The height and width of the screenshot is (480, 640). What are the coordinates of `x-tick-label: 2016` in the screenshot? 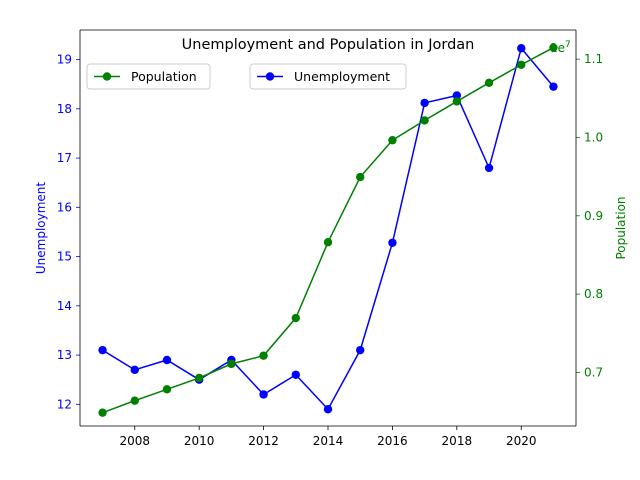 It's located at (392, 441).